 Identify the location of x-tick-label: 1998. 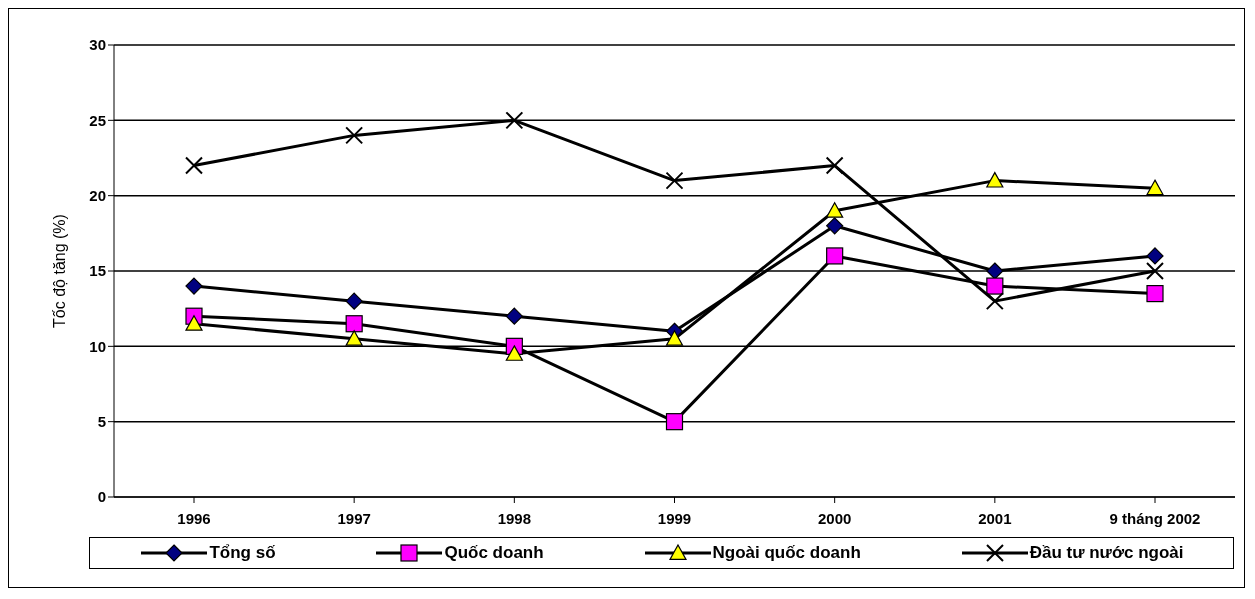
(514, 518).